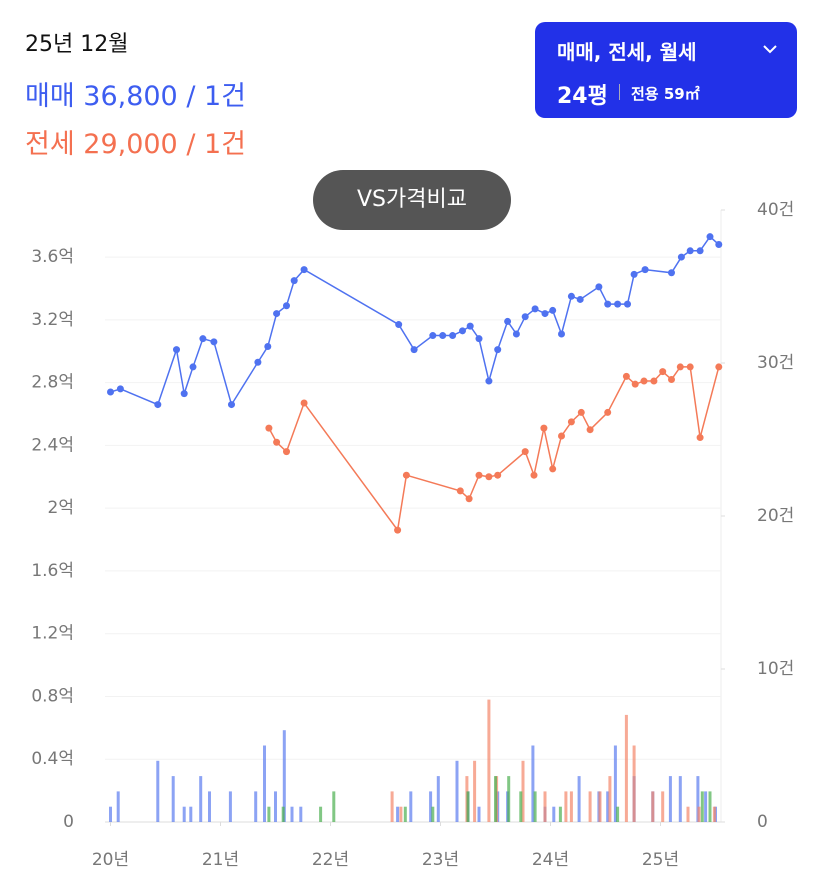  What do you see at coordinates (665, 94) in the screenshot?
I see `filter-area: 전용 59㎡` at bounding box center [665, 94].